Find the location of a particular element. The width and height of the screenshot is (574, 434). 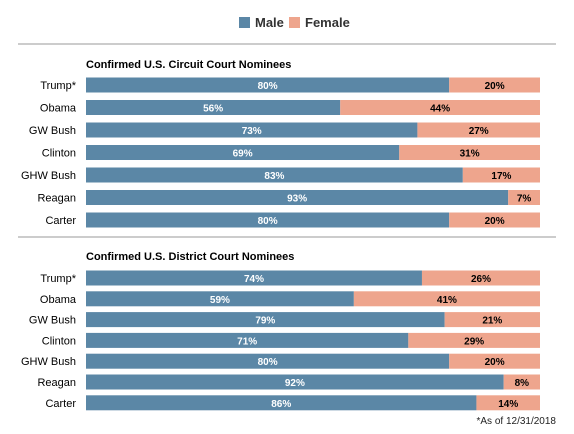

data-label-male: 92% is located at coordinates (295, 383).